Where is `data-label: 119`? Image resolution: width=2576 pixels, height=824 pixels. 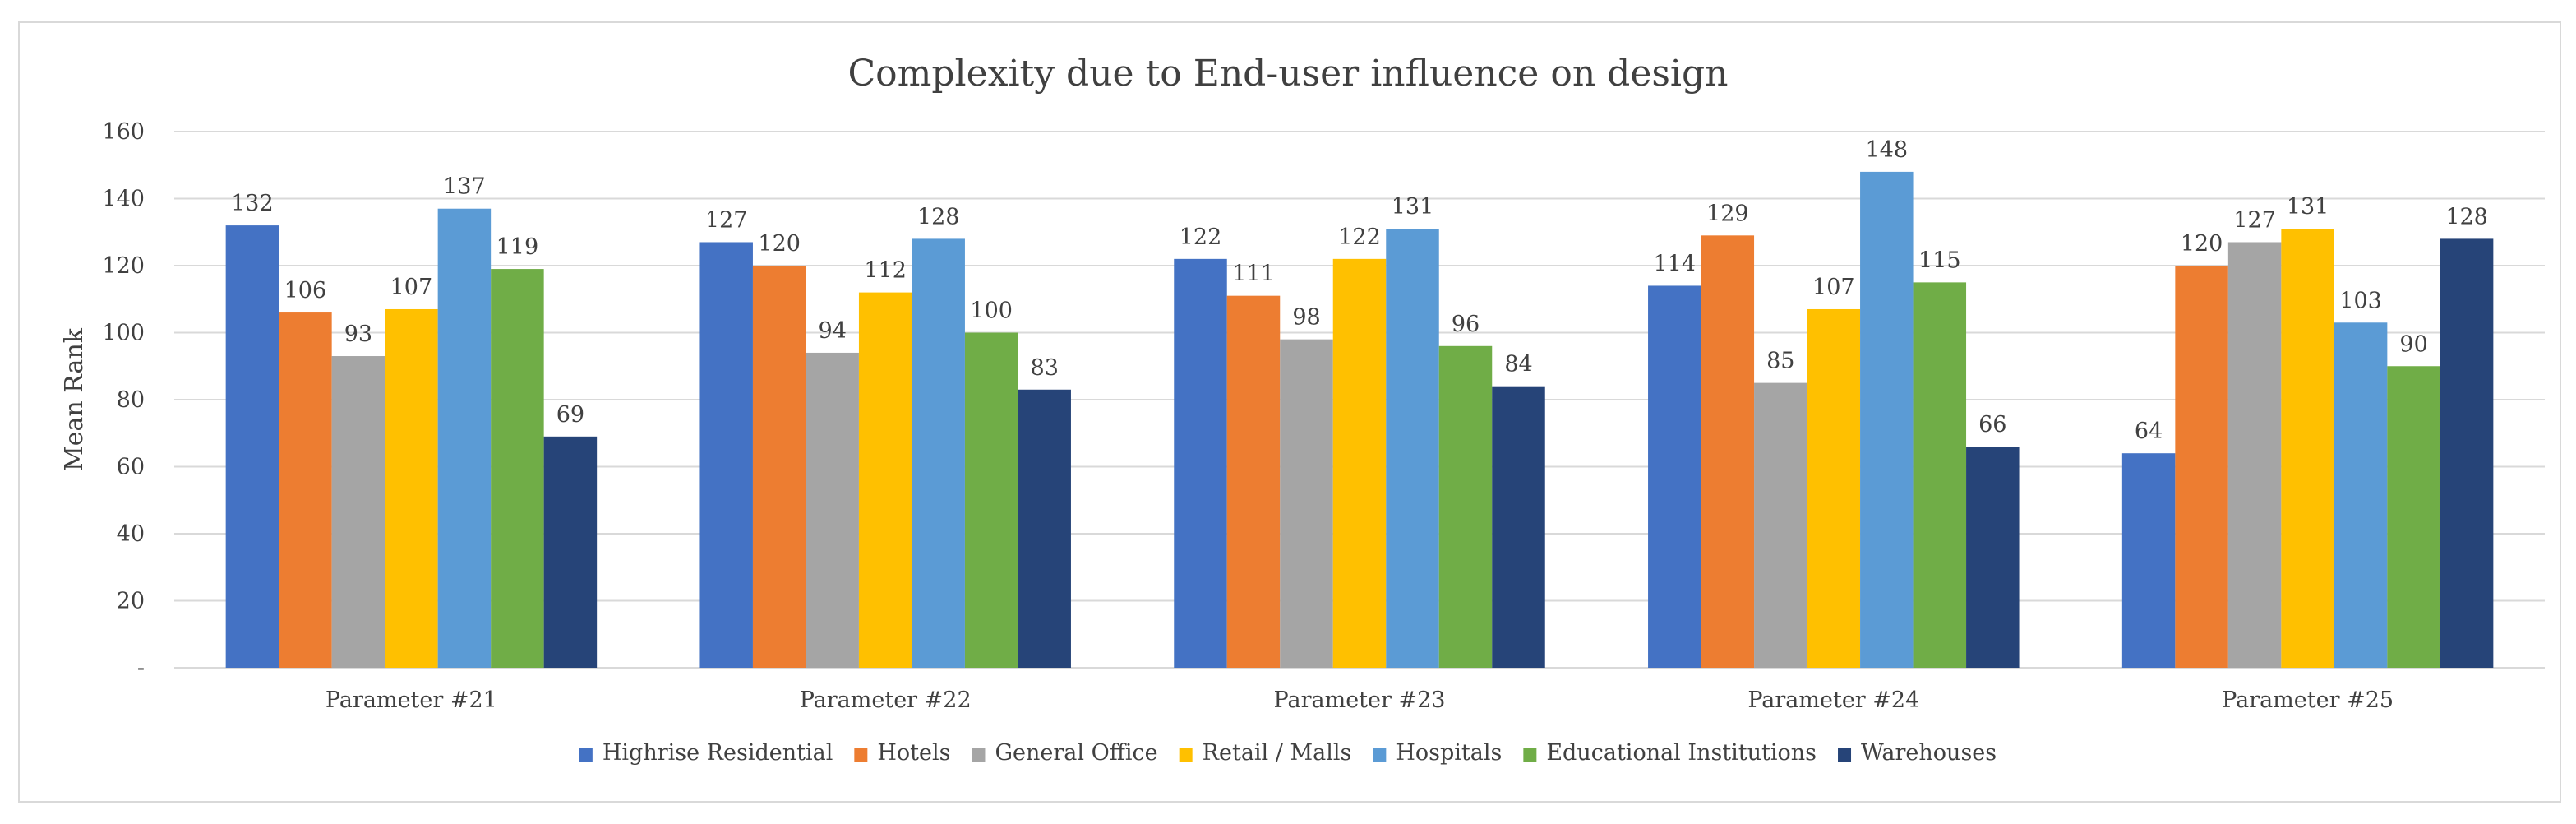
data-label: 119 is located at coordinates (517, 247).